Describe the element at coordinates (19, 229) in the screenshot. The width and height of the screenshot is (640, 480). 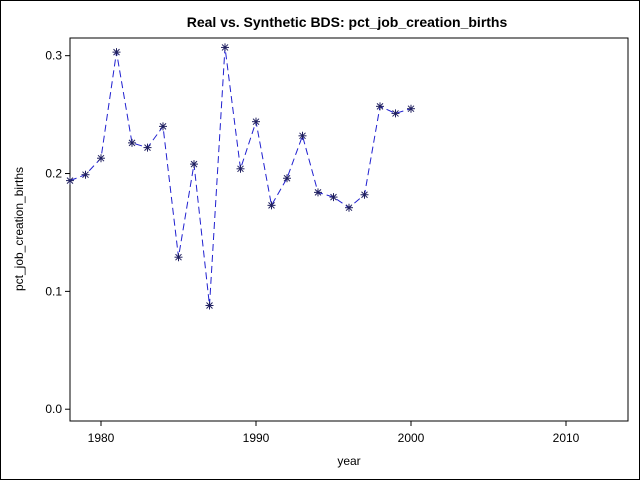
I see `y-axis-label: pct_job_creation_births` at that location.